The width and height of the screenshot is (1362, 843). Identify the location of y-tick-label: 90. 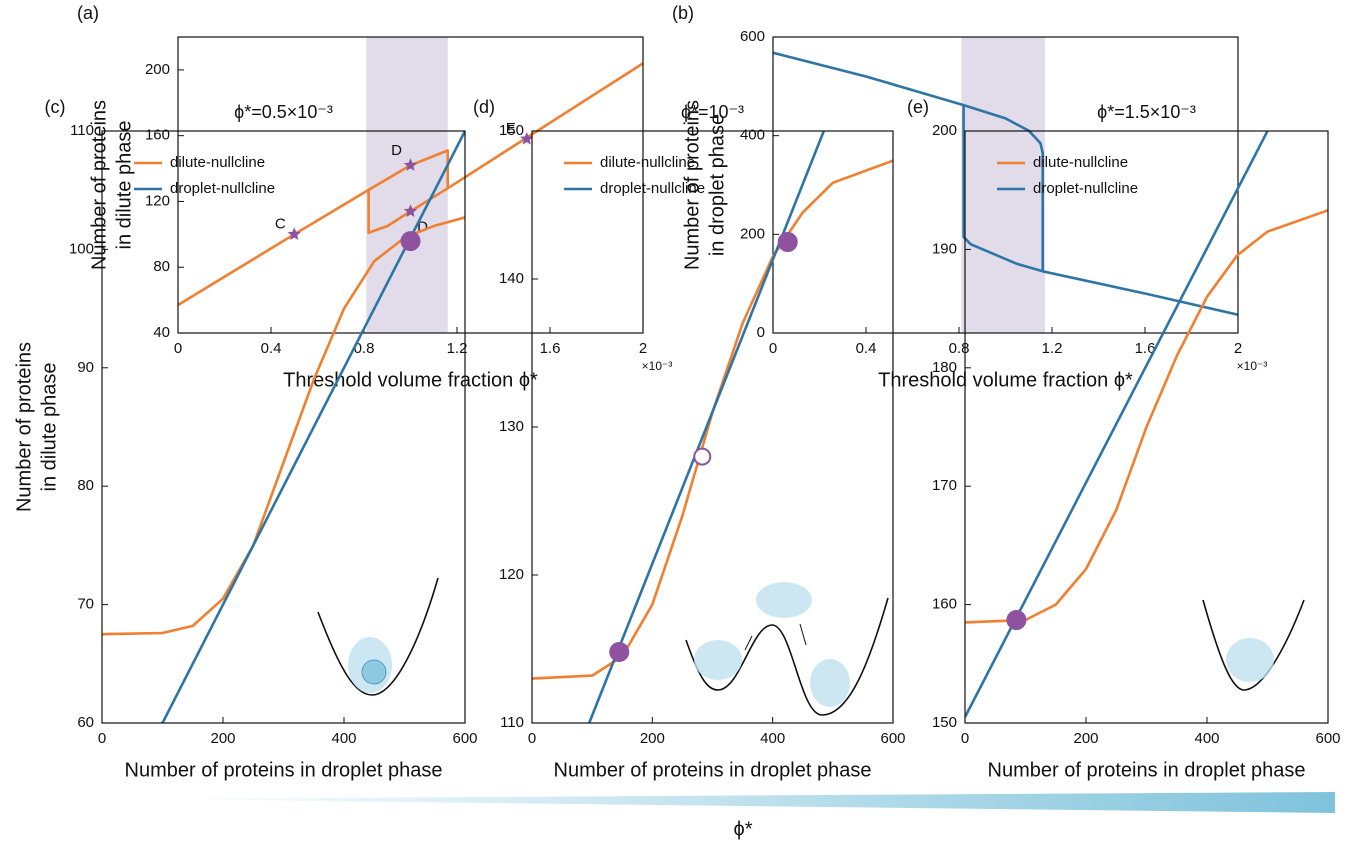
(85, 367).